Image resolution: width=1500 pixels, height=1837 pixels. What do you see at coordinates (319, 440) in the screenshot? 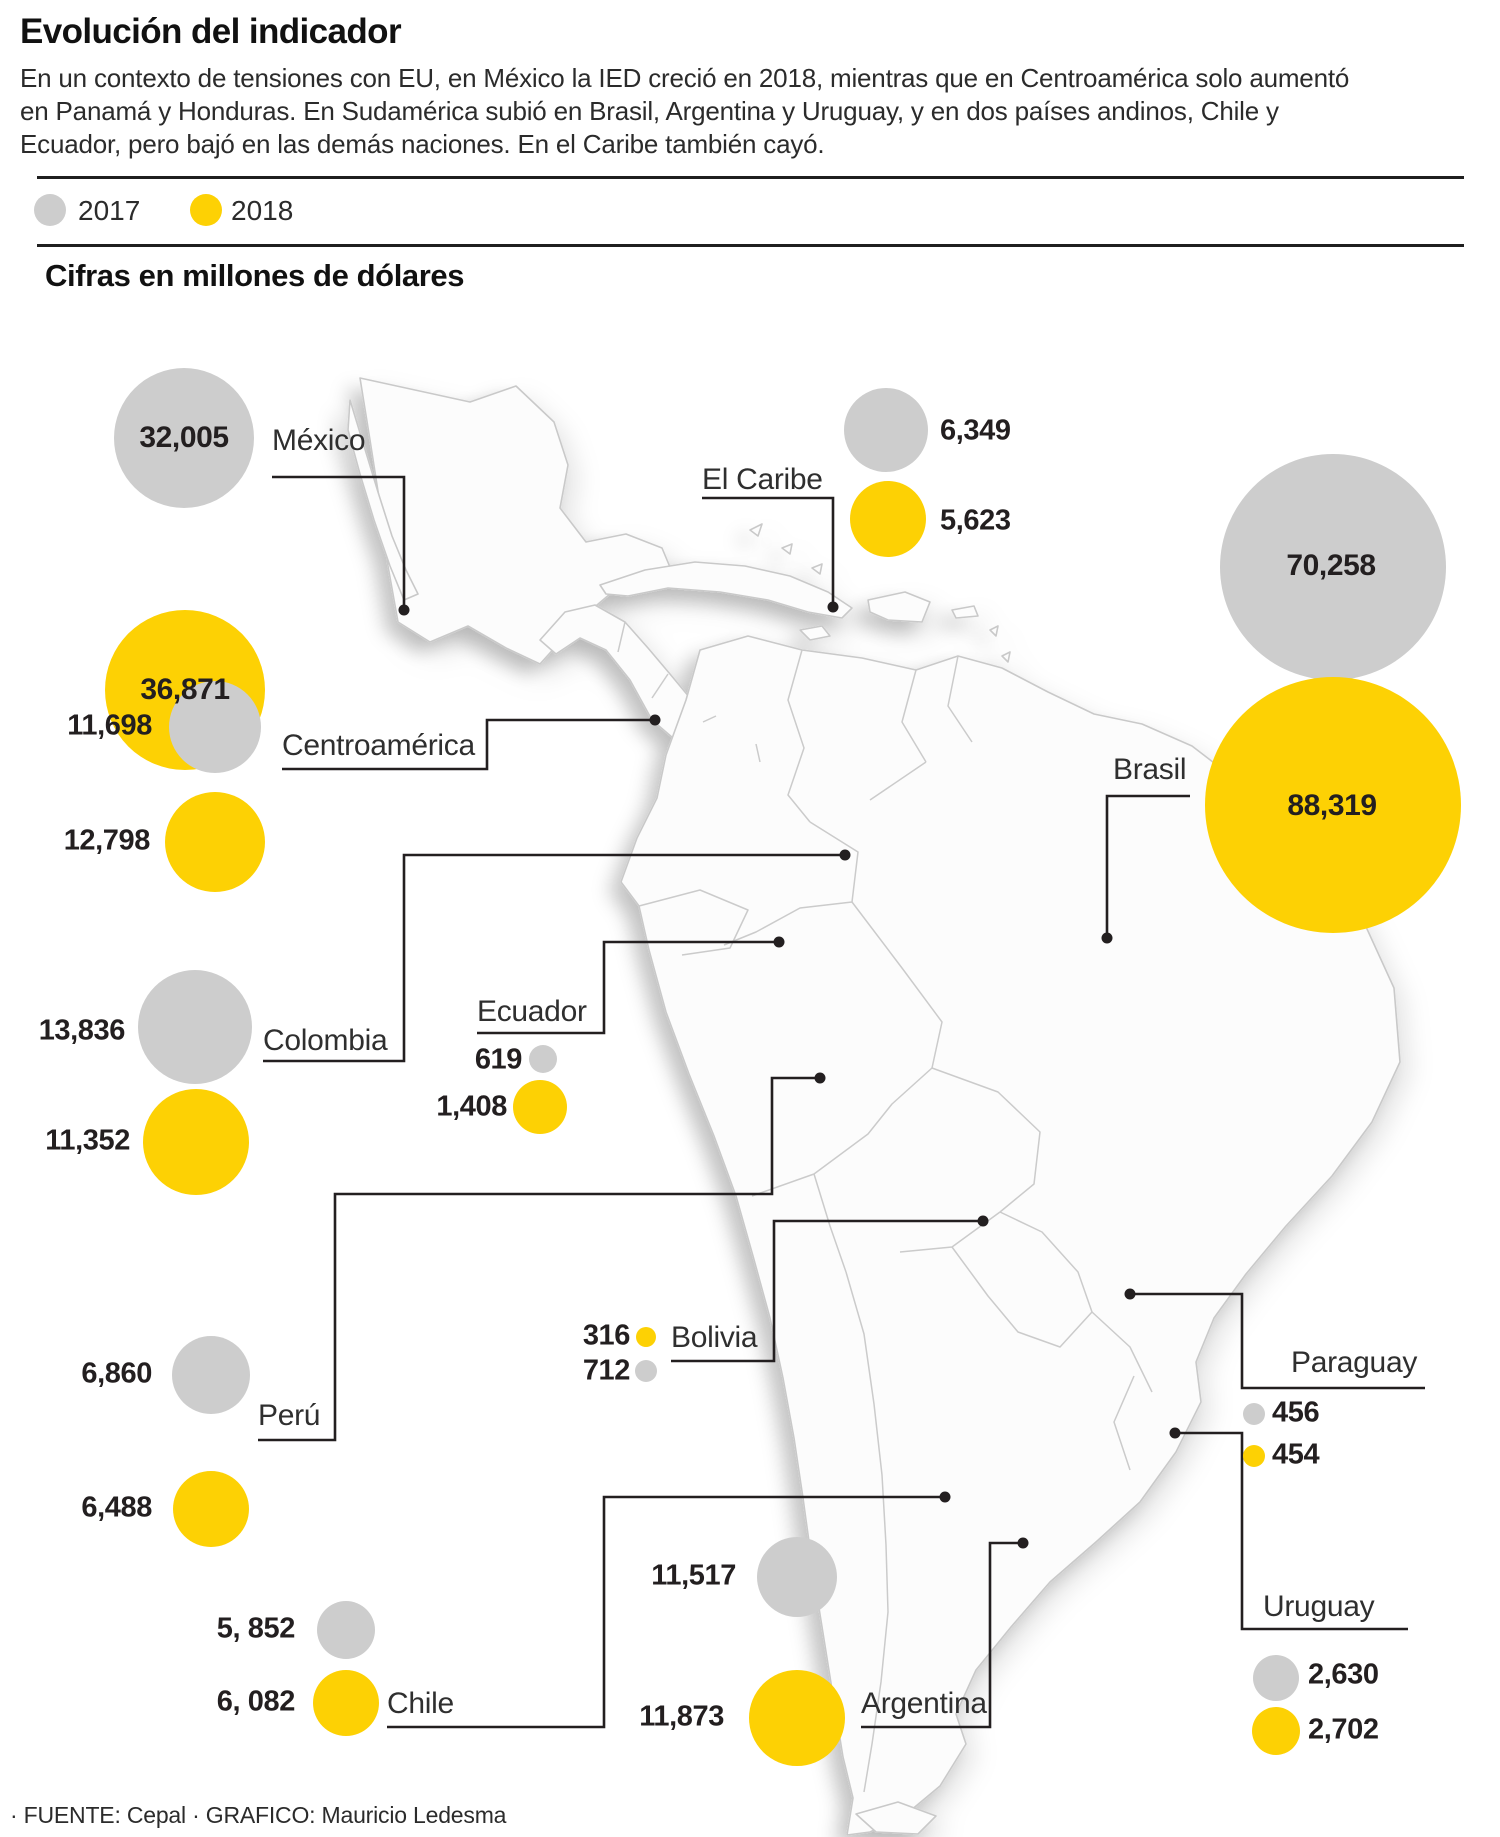
I see `label-mexico: México` at bounding box center [319, 440].